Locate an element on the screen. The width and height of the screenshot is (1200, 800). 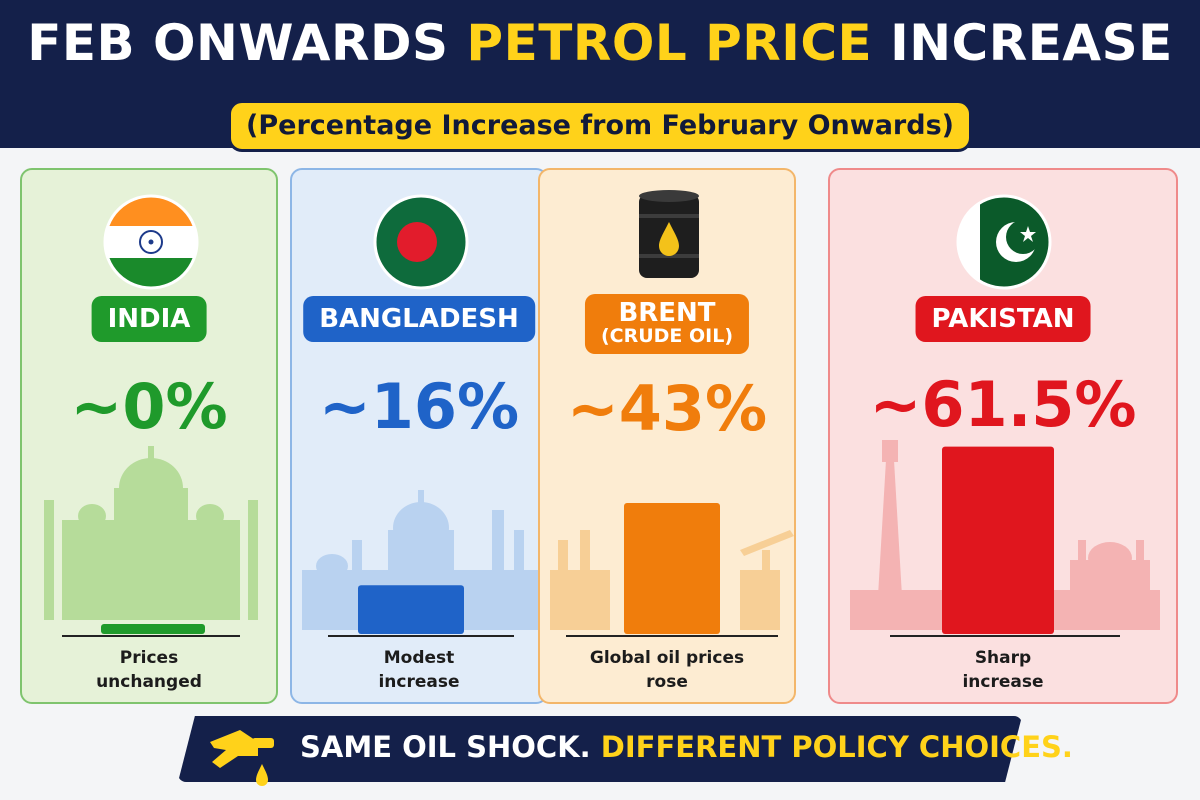
label-bangladesh: BANGLADESH is located at coordinates (419, 319).